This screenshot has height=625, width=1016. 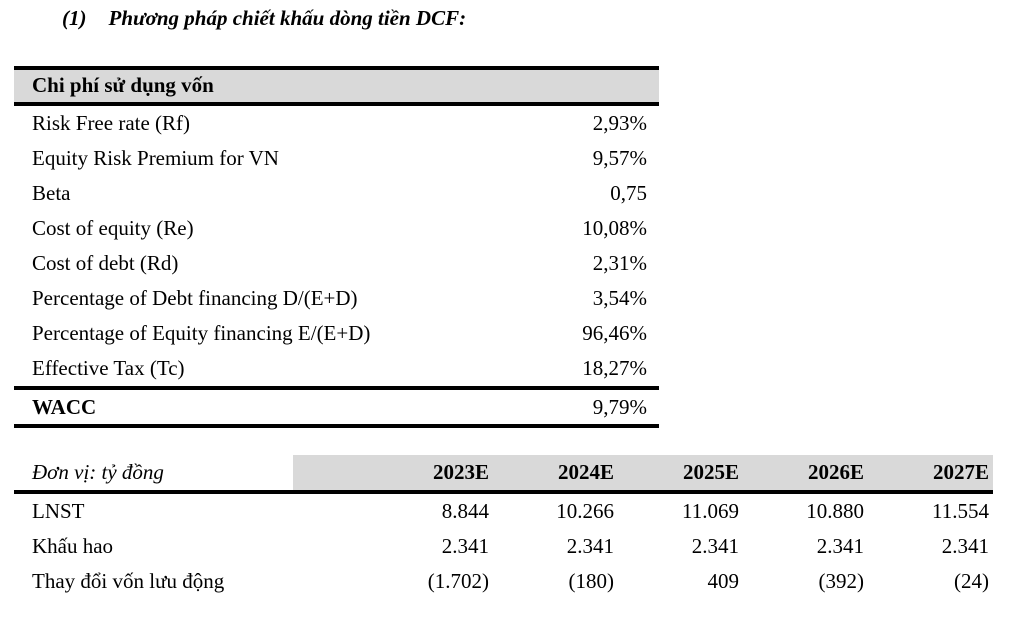 I want to click on row-label: Cost of debt (Rd), so click(x=105, y=263).